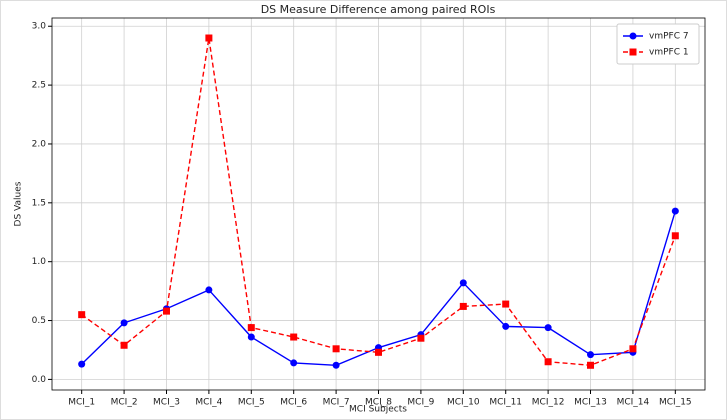 The height and width of the screenshot is (420, 727). Describe the element at coordinates (633, 403) in the screenshot. I see `x-tick-label: MCI_14` at that location.